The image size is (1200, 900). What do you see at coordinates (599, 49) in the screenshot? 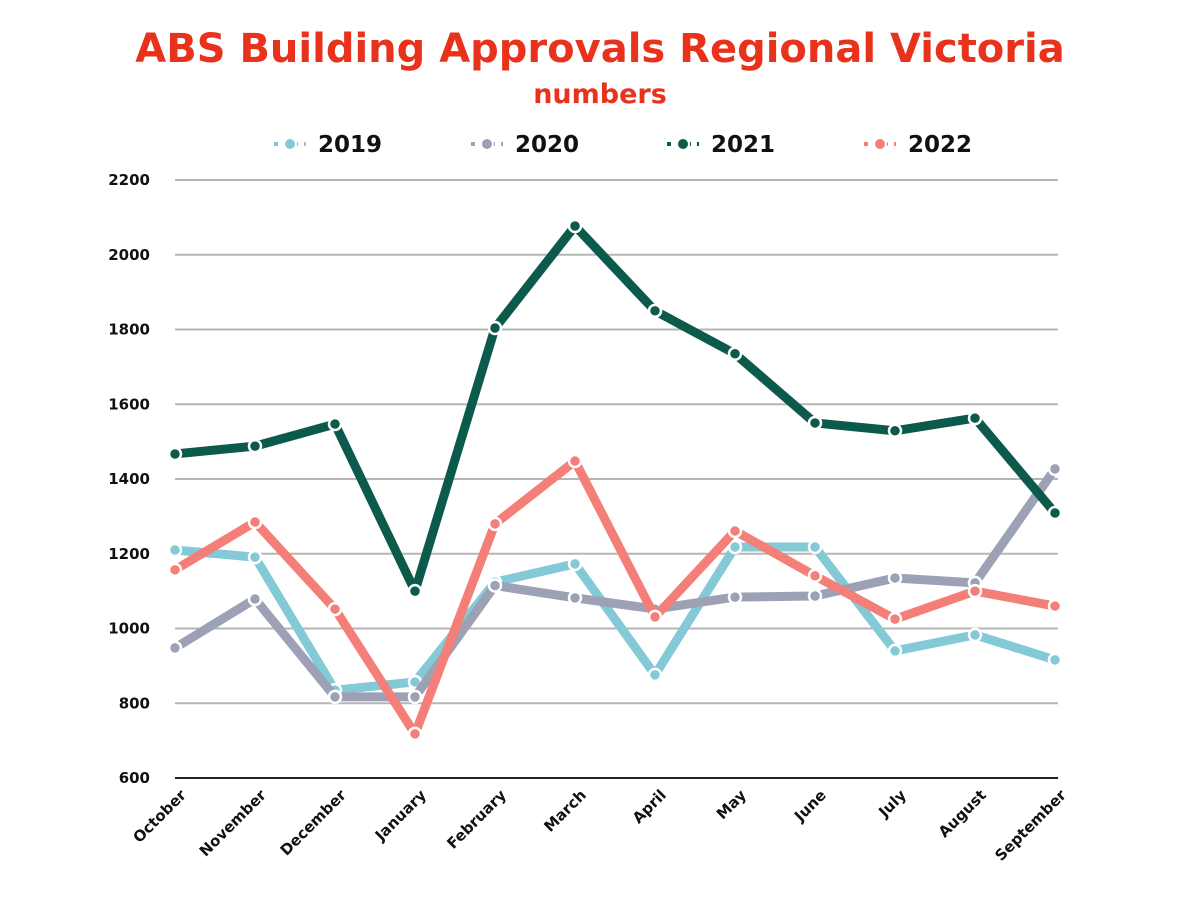
I see `chart-title: ABS Building Approvals Regional Victoria` at bounding box center [599, 49].